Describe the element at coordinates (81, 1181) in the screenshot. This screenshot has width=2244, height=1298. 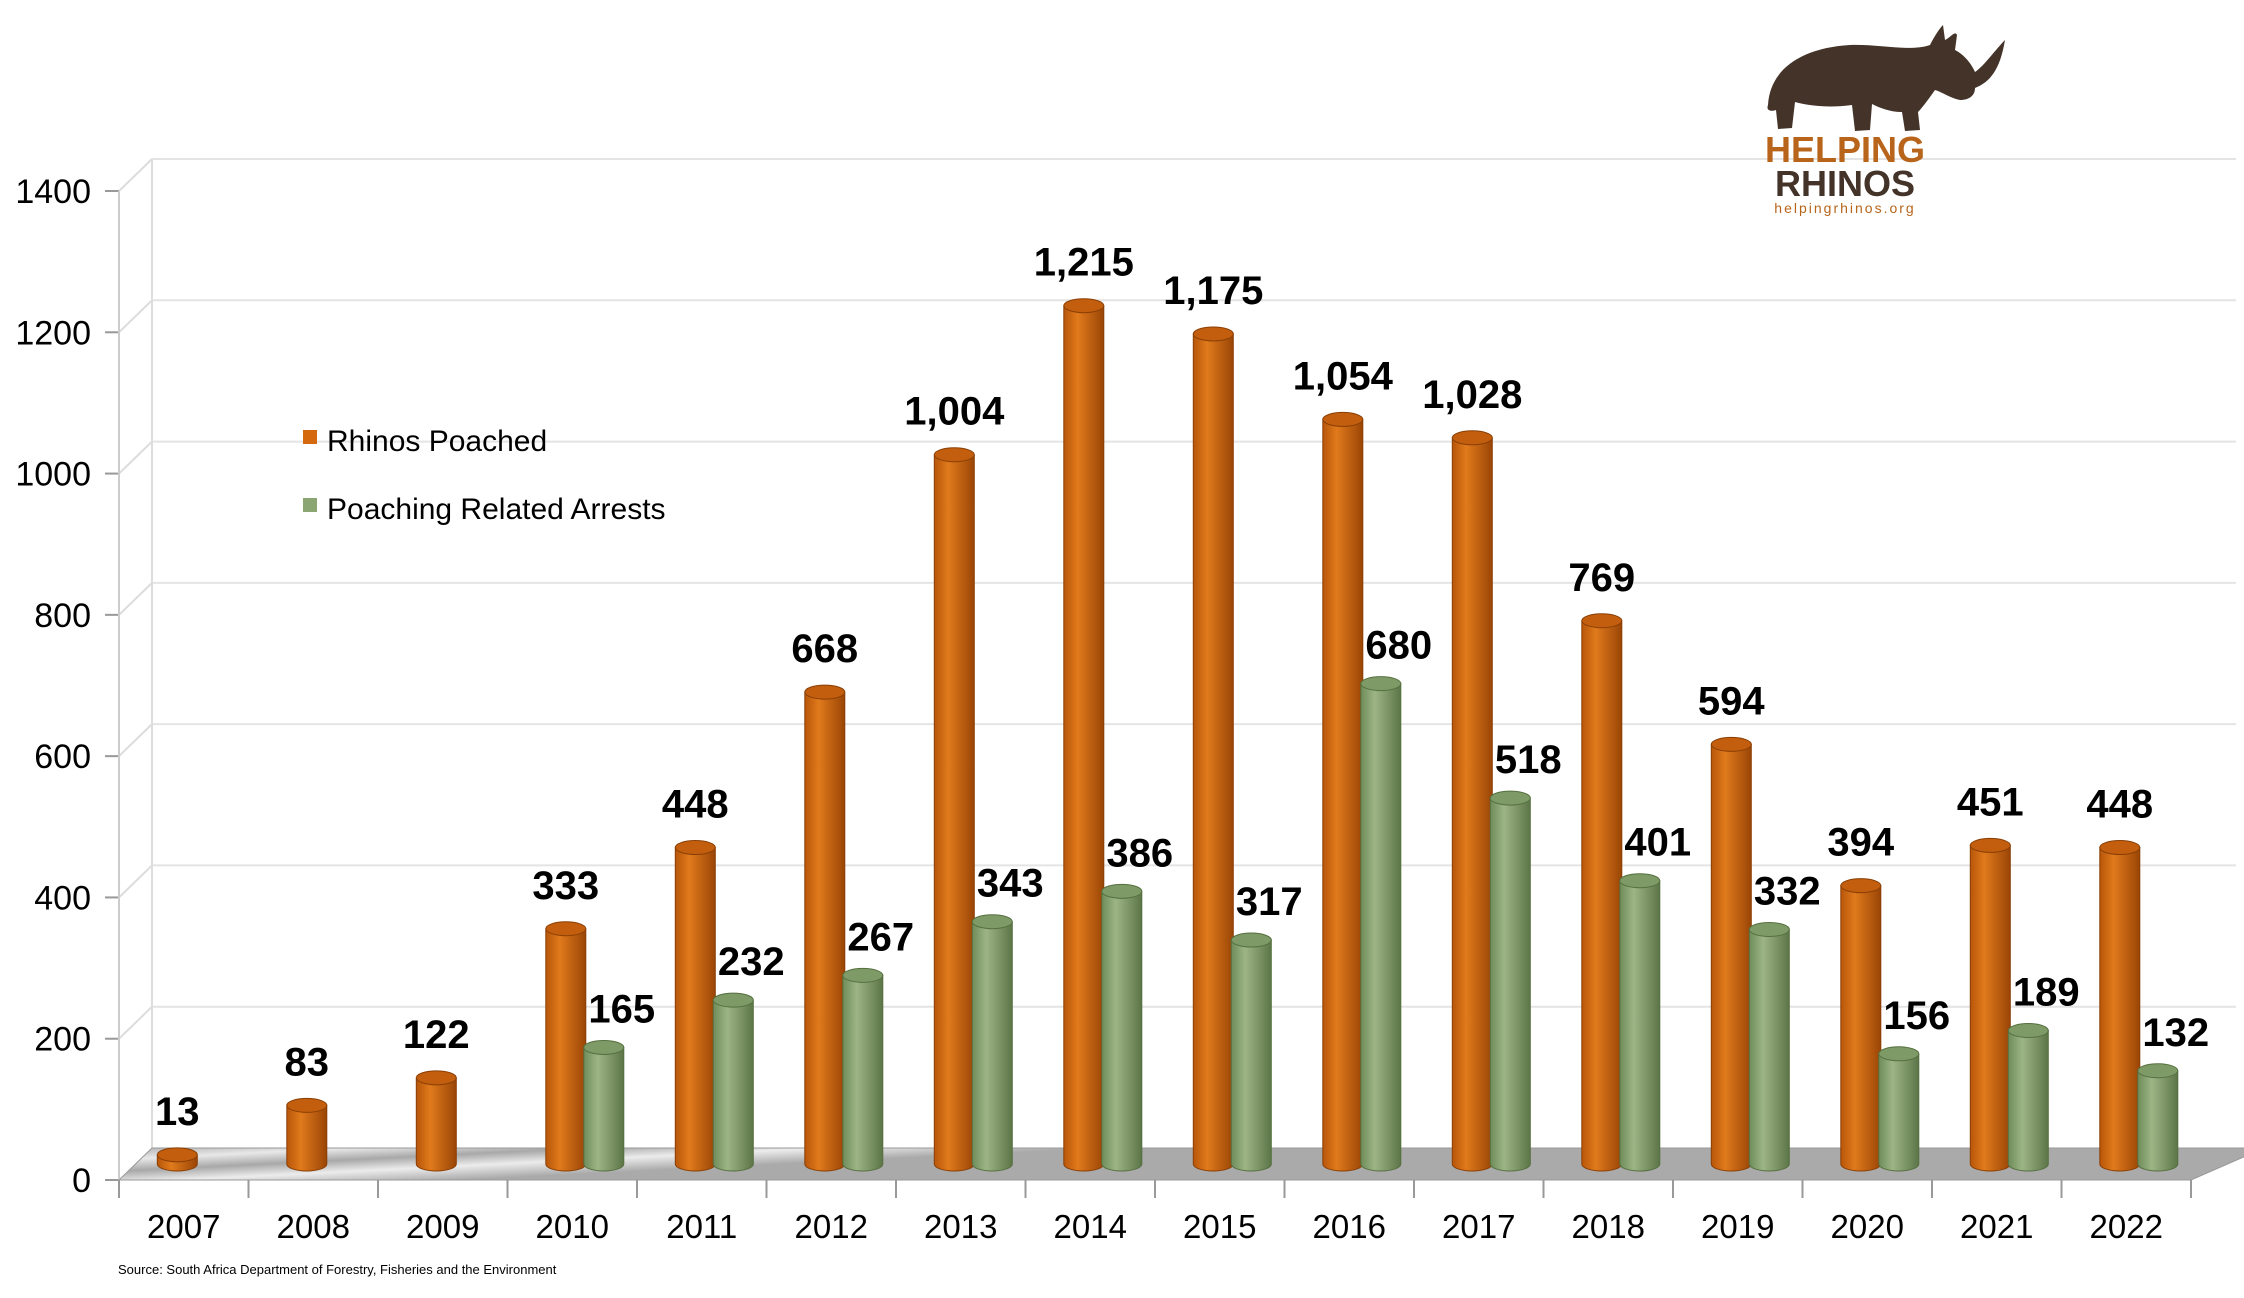
I see `y-tick-label: 0` at that location.